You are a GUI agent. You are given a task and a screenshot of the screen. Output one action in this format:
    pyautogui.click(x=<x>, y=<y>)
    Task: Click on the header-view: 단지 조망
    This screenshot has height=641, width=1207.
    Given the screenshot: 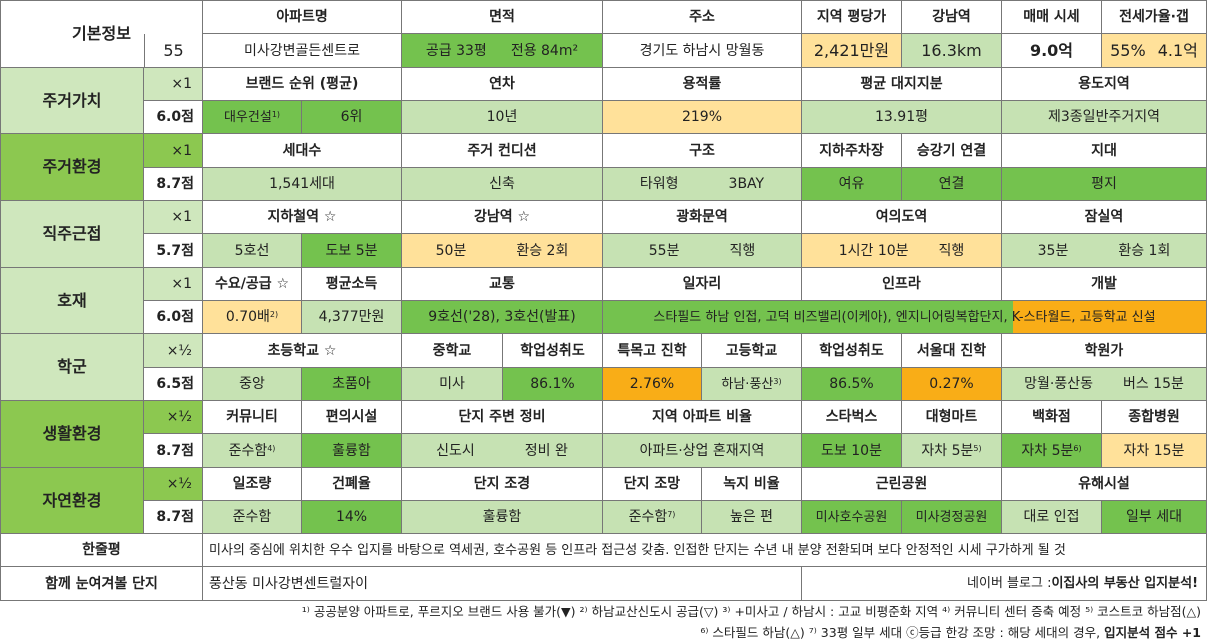 What is the action you would take?
    pyautogui.click(x=652, y=484)
    